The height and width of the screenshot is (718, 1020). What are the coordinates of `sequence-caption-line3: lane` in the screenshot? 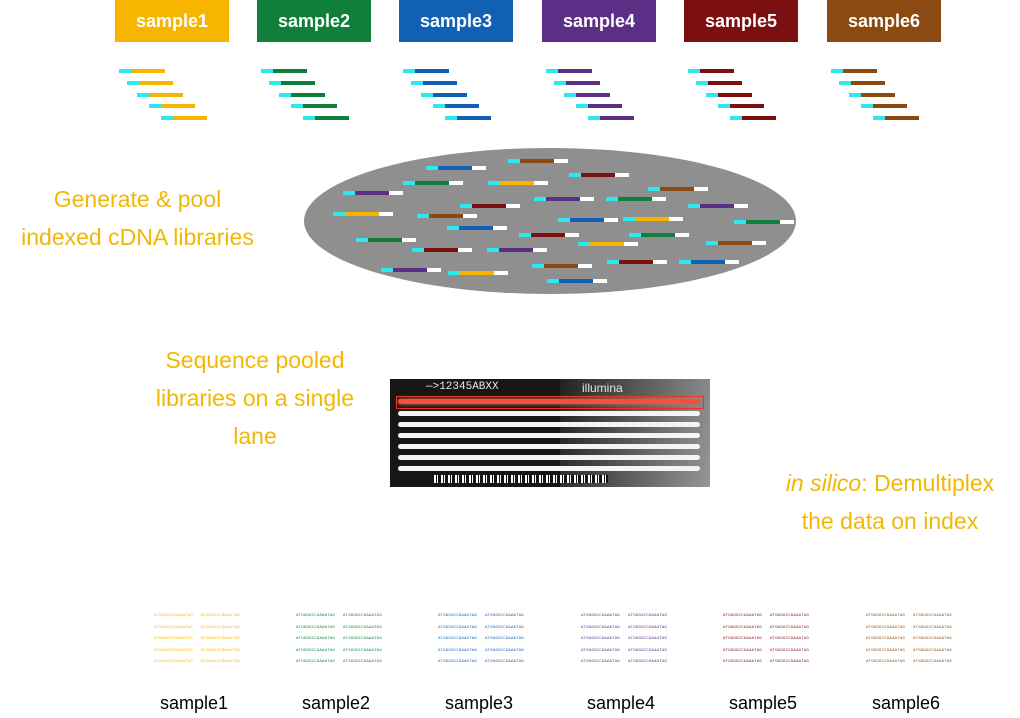 It's located at (255, 436).